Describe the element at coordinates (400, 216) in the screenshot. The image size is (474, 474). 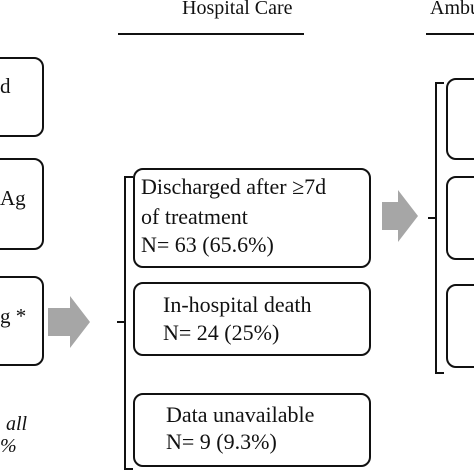
I see `arrow-hospital-to-ambulatory` at that location.